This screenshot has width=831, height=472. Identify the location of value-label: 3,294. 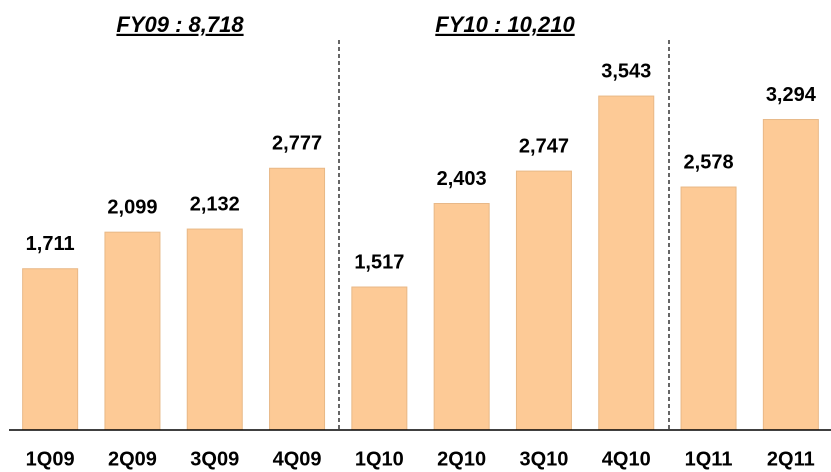
(791, 95).